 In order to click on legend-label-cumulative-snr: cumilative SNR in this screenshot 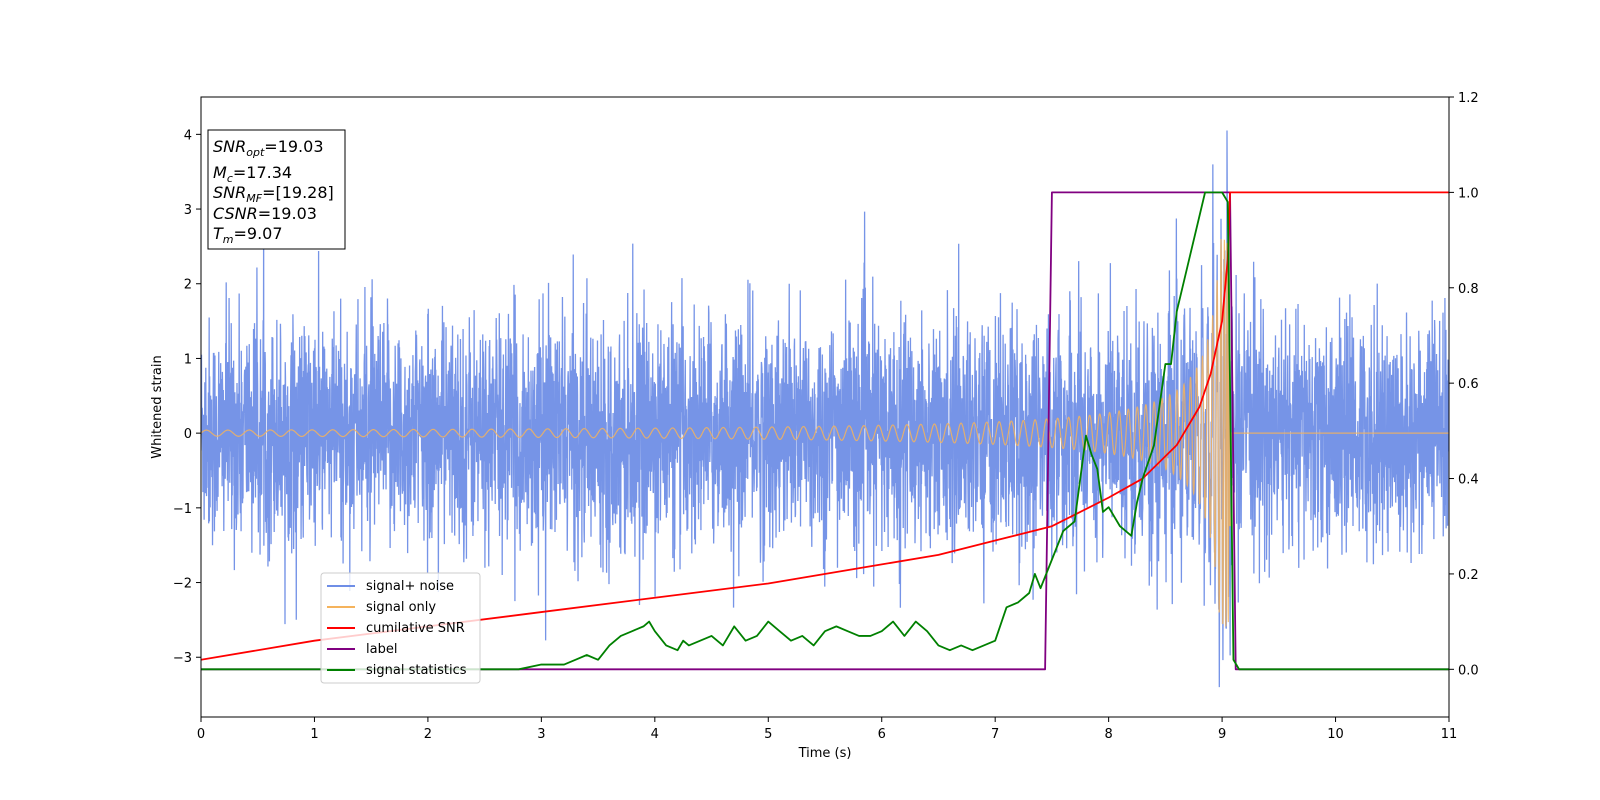, I will do `click(415, 628)`.